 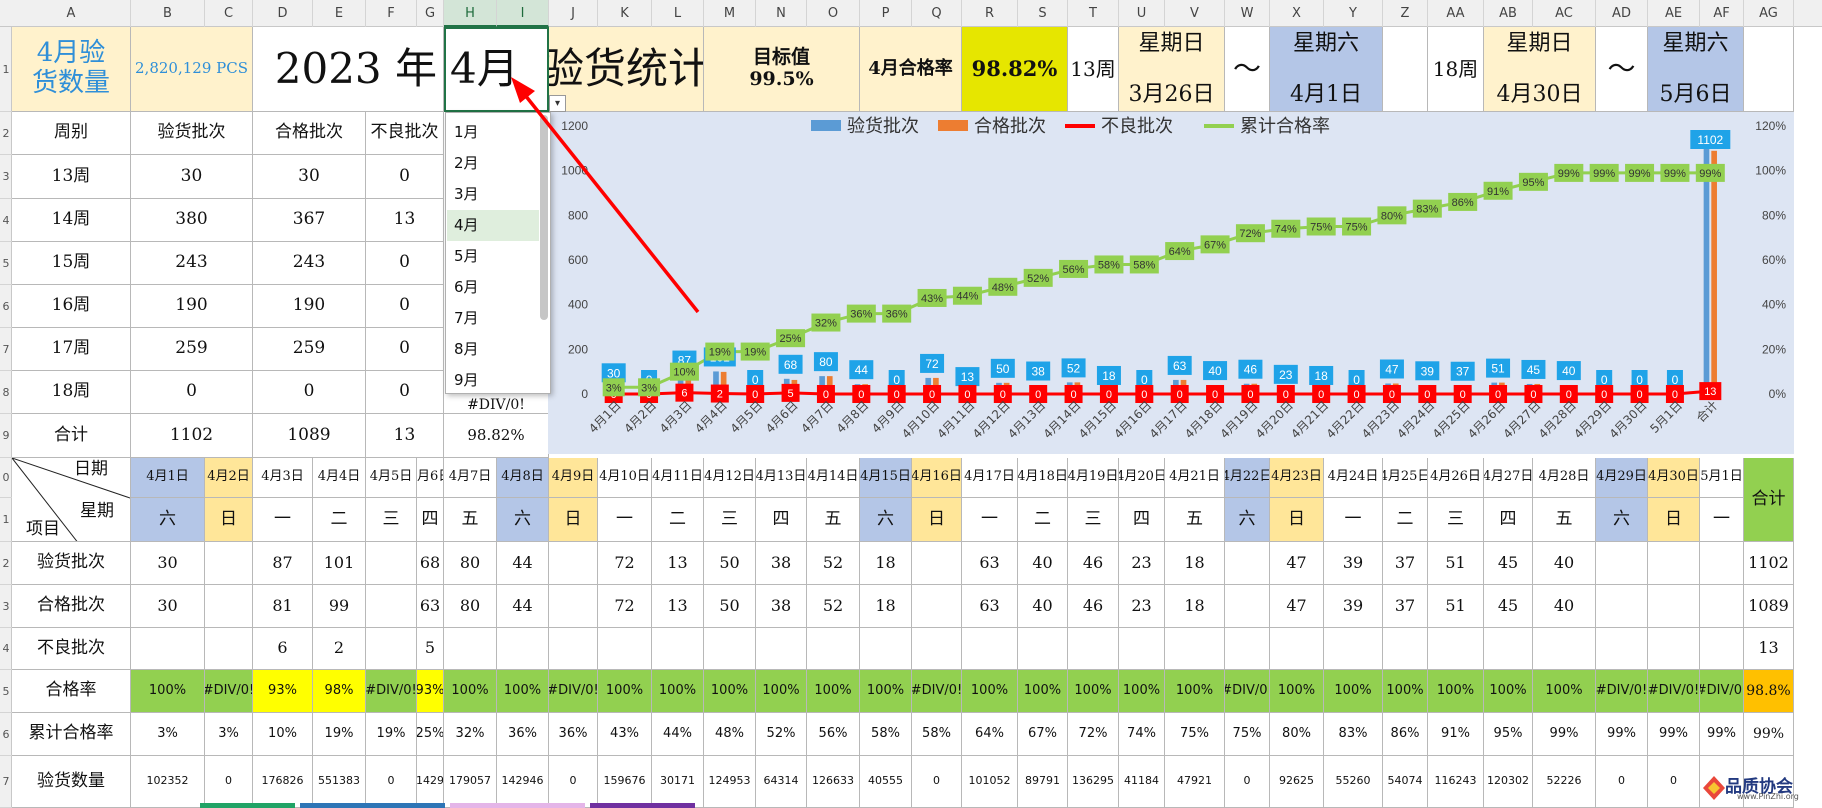 What do you see at coordinates (1405, 782) in the screenshot?
I see `daily-qty-cell: 54074` at bounding box center [1405, 782].